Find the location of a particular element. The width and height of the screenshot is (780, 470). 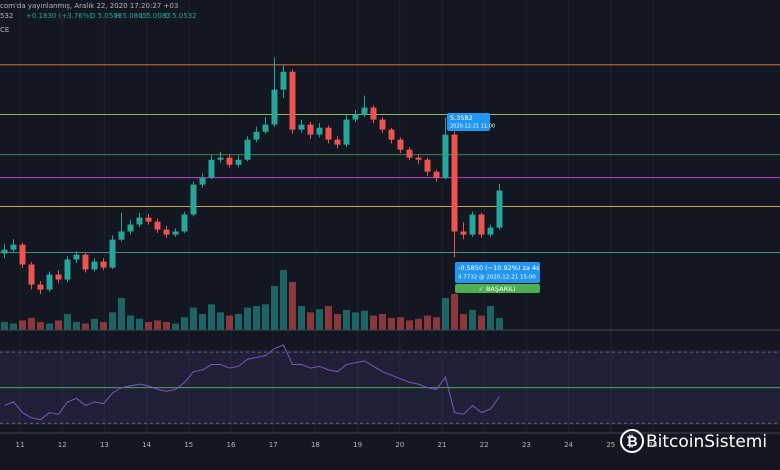

x-tick-label: 20 is located at coordinates (399, 445).